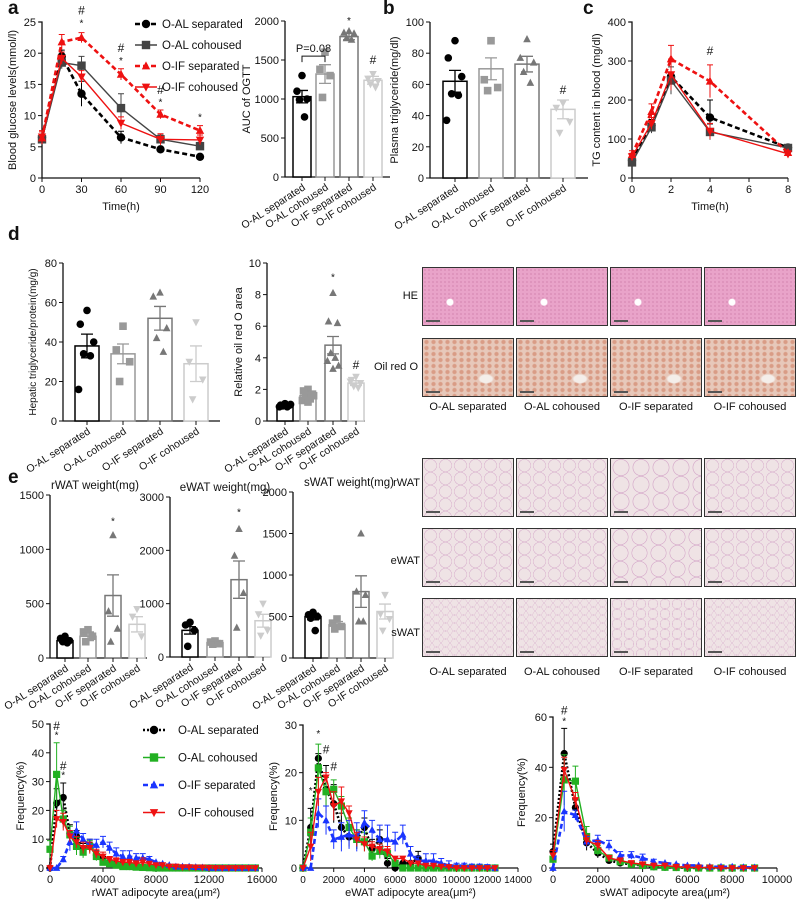  I want to click on panel-label-c: c, so click(588, 9).